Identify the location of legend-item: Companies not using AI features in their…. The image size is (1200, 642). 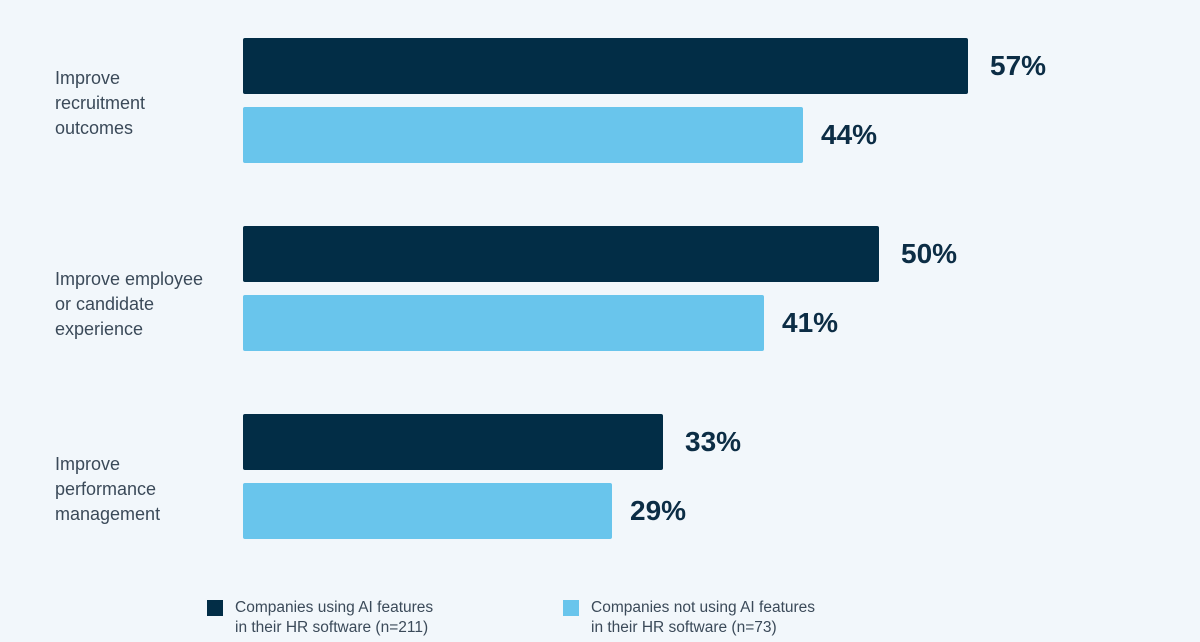
(723, 618).